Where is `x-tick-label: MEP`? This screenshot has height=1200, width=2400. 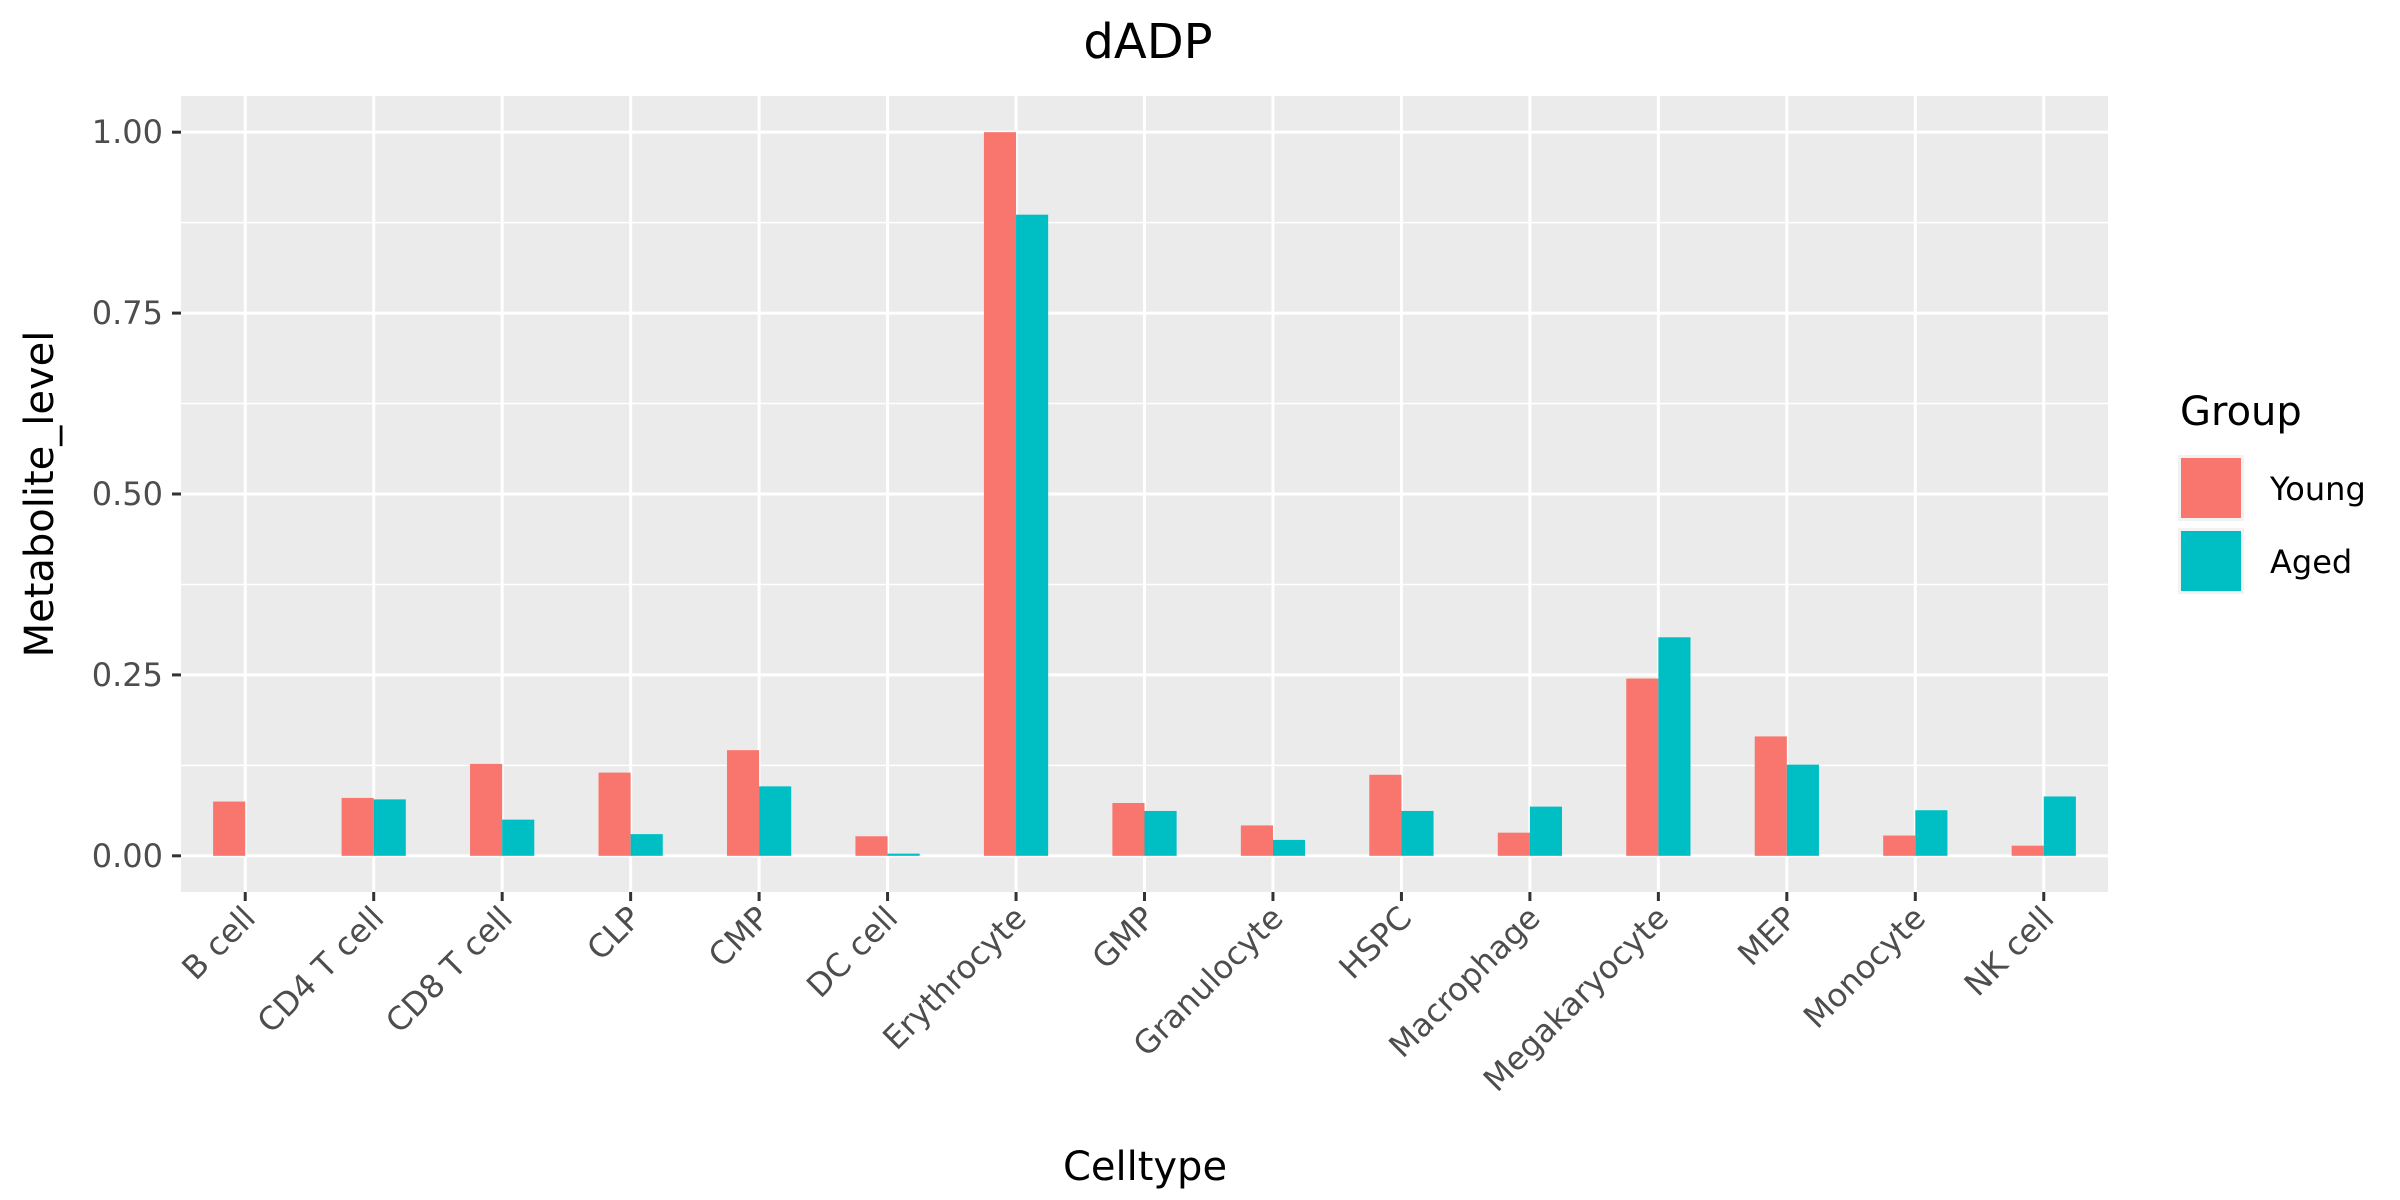
x-tick-label: MEP is located at coordinates (1767, 936).